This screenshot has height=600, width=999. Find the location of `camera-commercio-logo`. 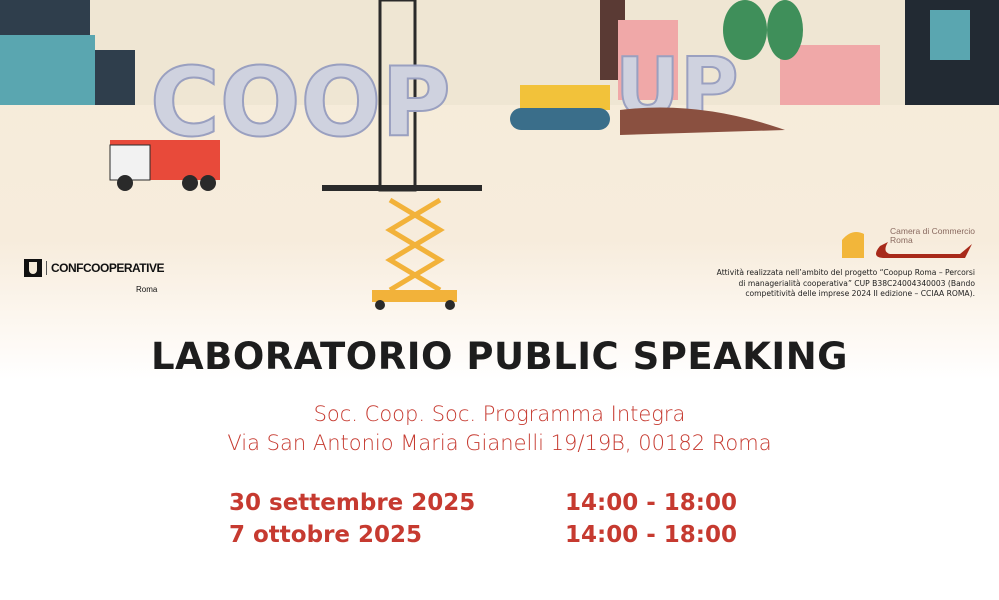

camera-commercio-logo is located at coordinates (907, 245).